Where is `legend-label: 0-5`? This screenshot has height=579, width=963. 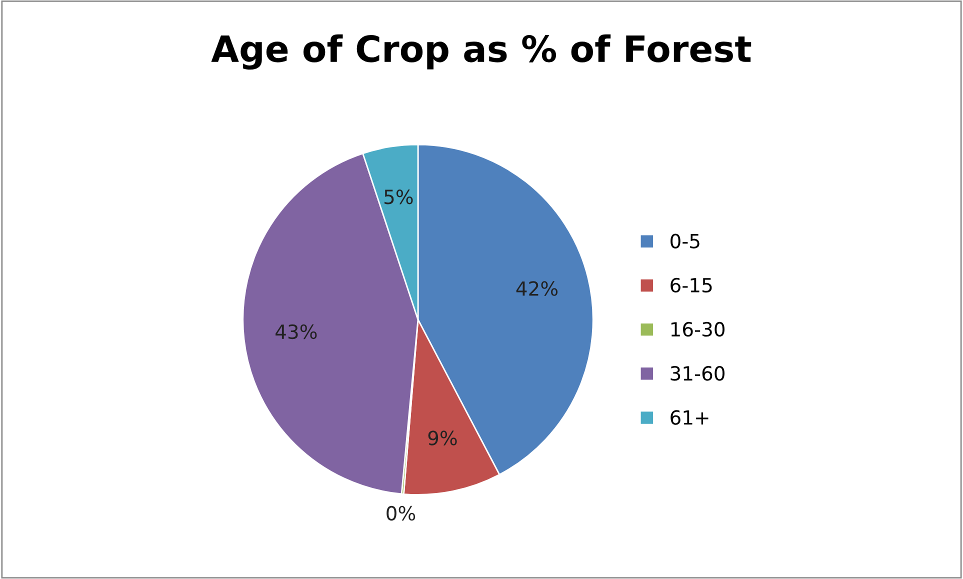
legend-label: 0-5 is located at coordinates (685, 241).